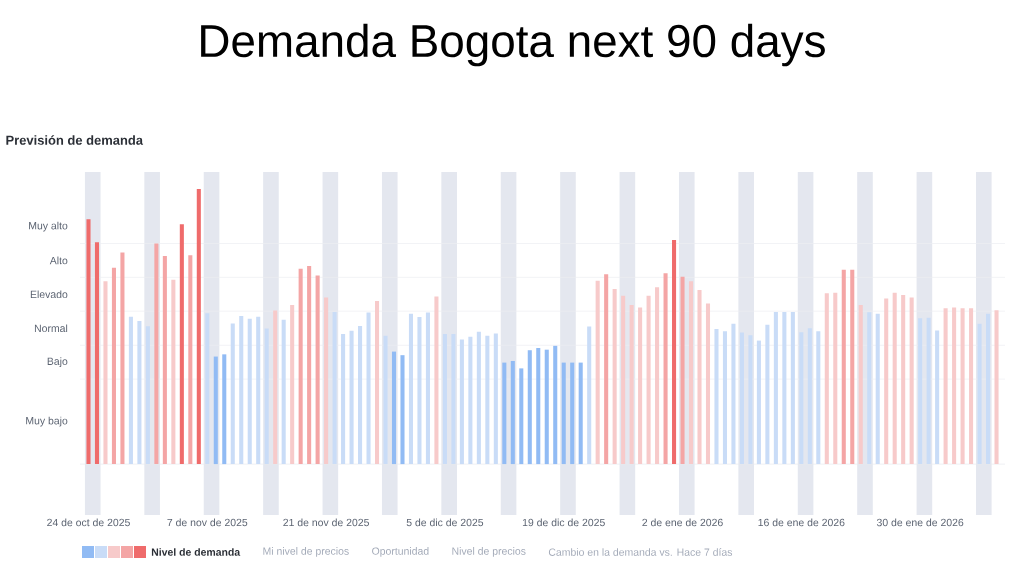 This screenshot has height=574, width=1024. What do you see at coordinates (920, 522) in the screenshot?
I see `x-tick-label: 30 de ene de 2026` at bounding box center [920, 522].